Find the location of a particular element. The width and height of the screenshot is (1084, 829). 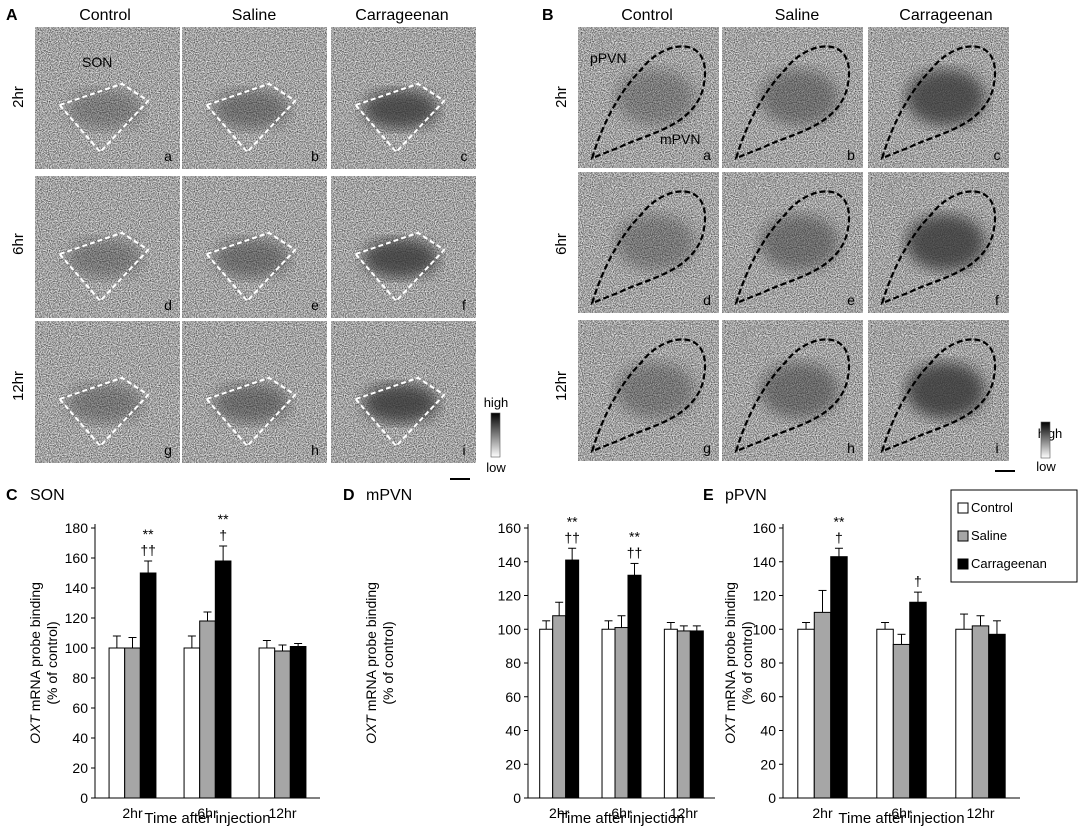

panel-b-row-label: 6hr is located at coordinates (561, 244).